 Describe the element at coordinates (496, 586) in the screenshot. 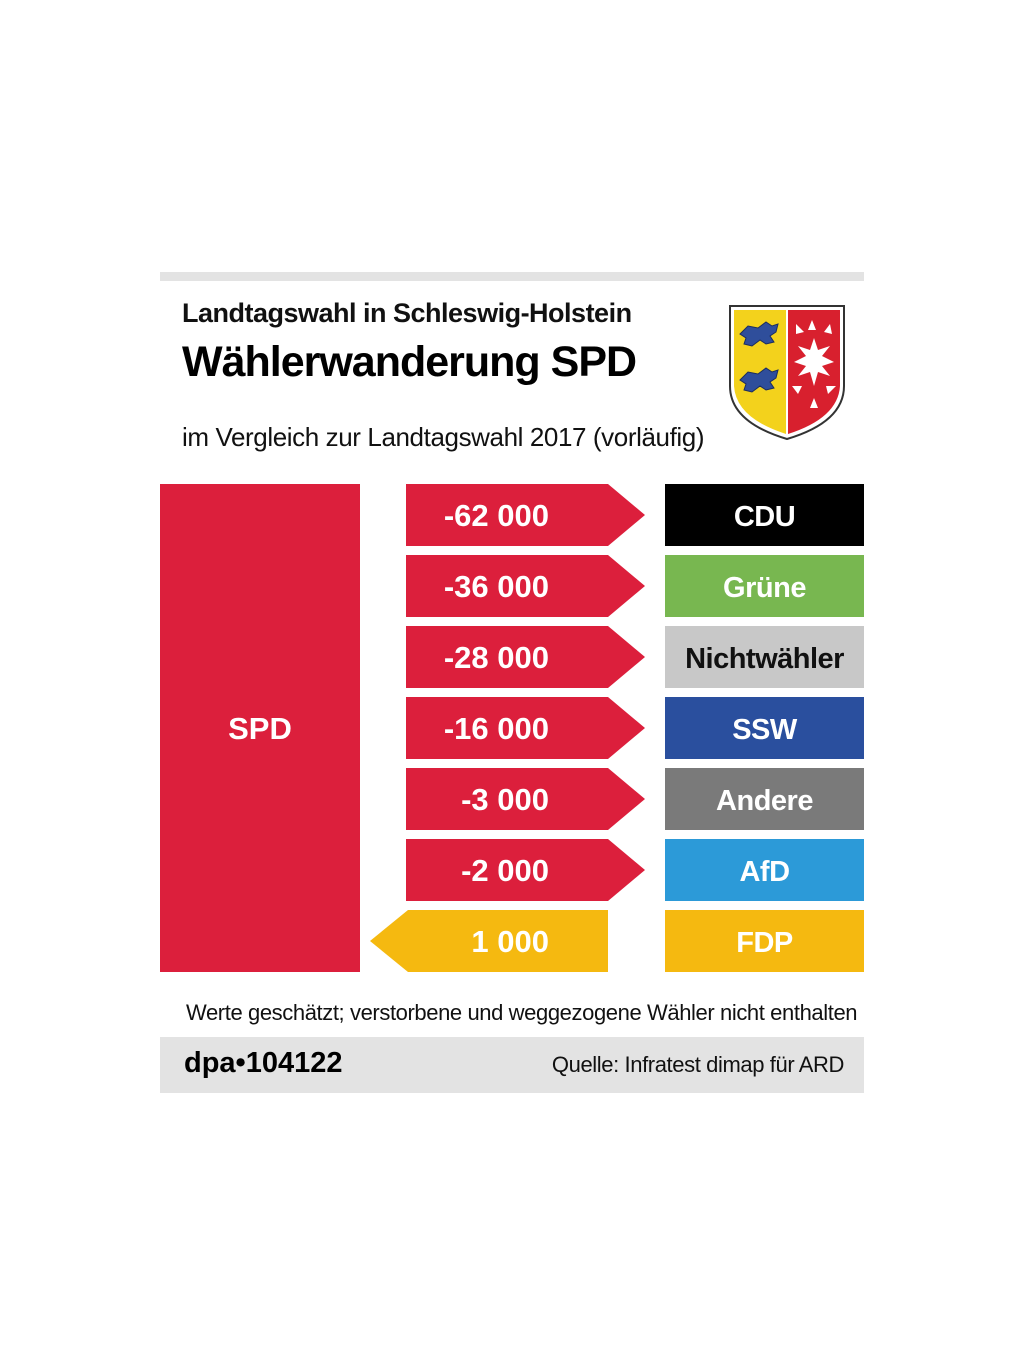

I see `flow-value-gr-ne: -36 000` at that location.